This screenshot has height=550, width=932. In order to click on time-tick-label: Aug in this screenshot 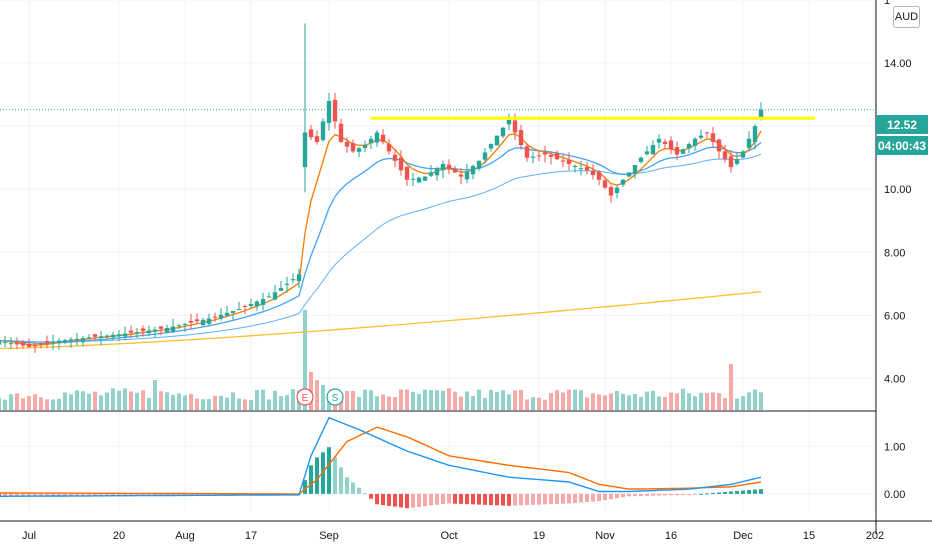, I will do `click(185, 536)`.